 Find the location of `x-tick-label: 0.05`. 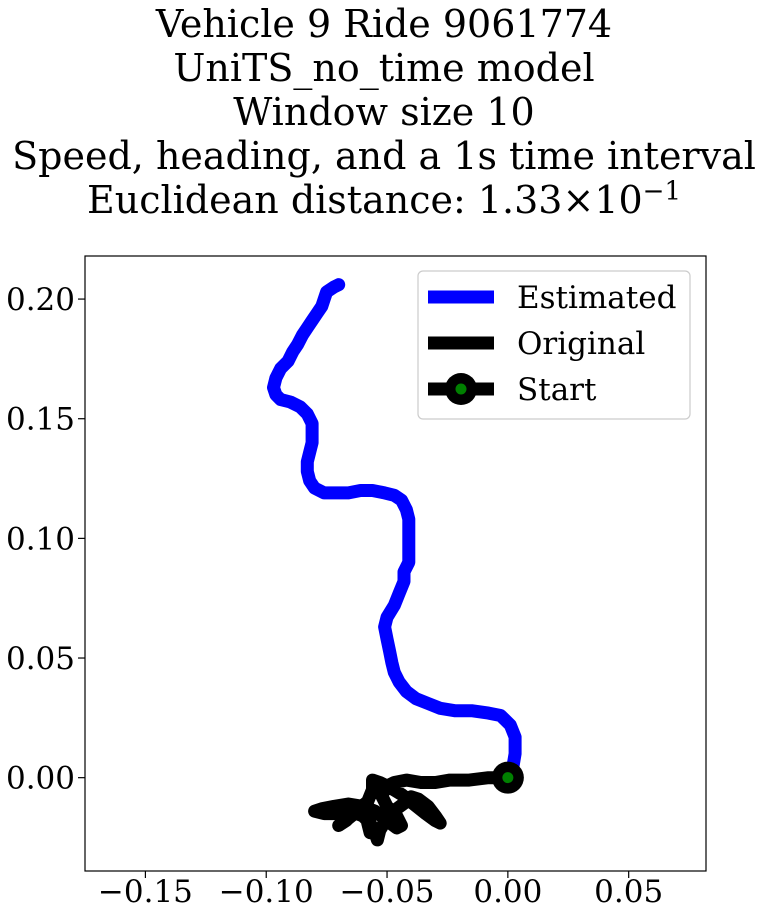

x-tick-label: 0.05 is located at coordinates (628, 892).